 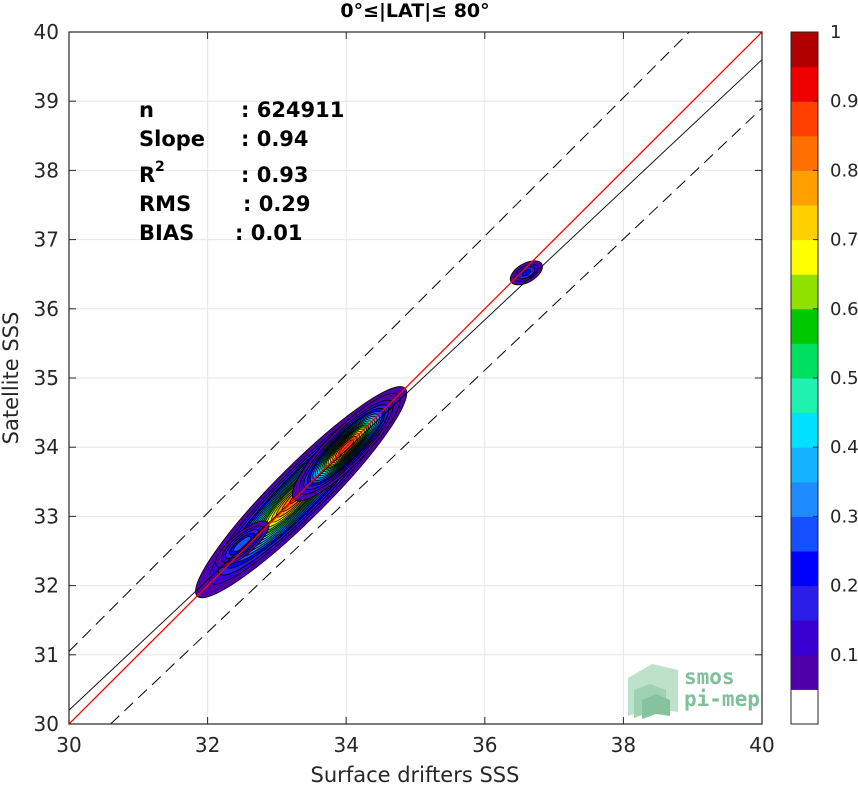 What do you see at coordinates (844, 516) in the screenshot?
I see `colorbar-tick-label: 0.3` at bounding box center [844, 516].